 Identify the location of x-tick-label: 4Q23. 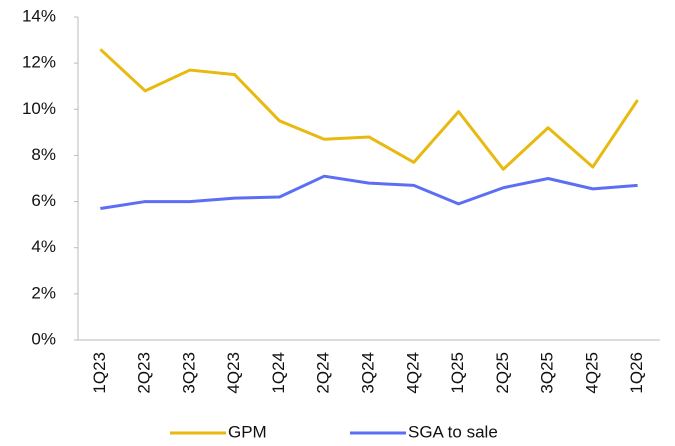
(233, 373).